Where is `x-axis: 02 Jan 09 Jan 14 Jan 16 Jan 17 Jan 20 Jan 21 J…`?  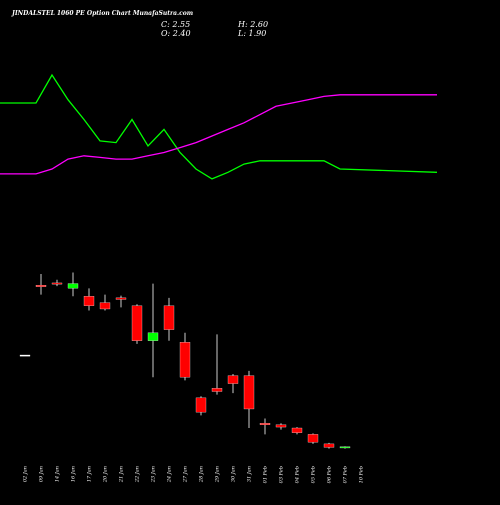 x-axis: 02 Jan 09 Jan 14 Jan 16 Jan 17 Jan 20 Jan 21 J… is located at coordinates (194, 474).